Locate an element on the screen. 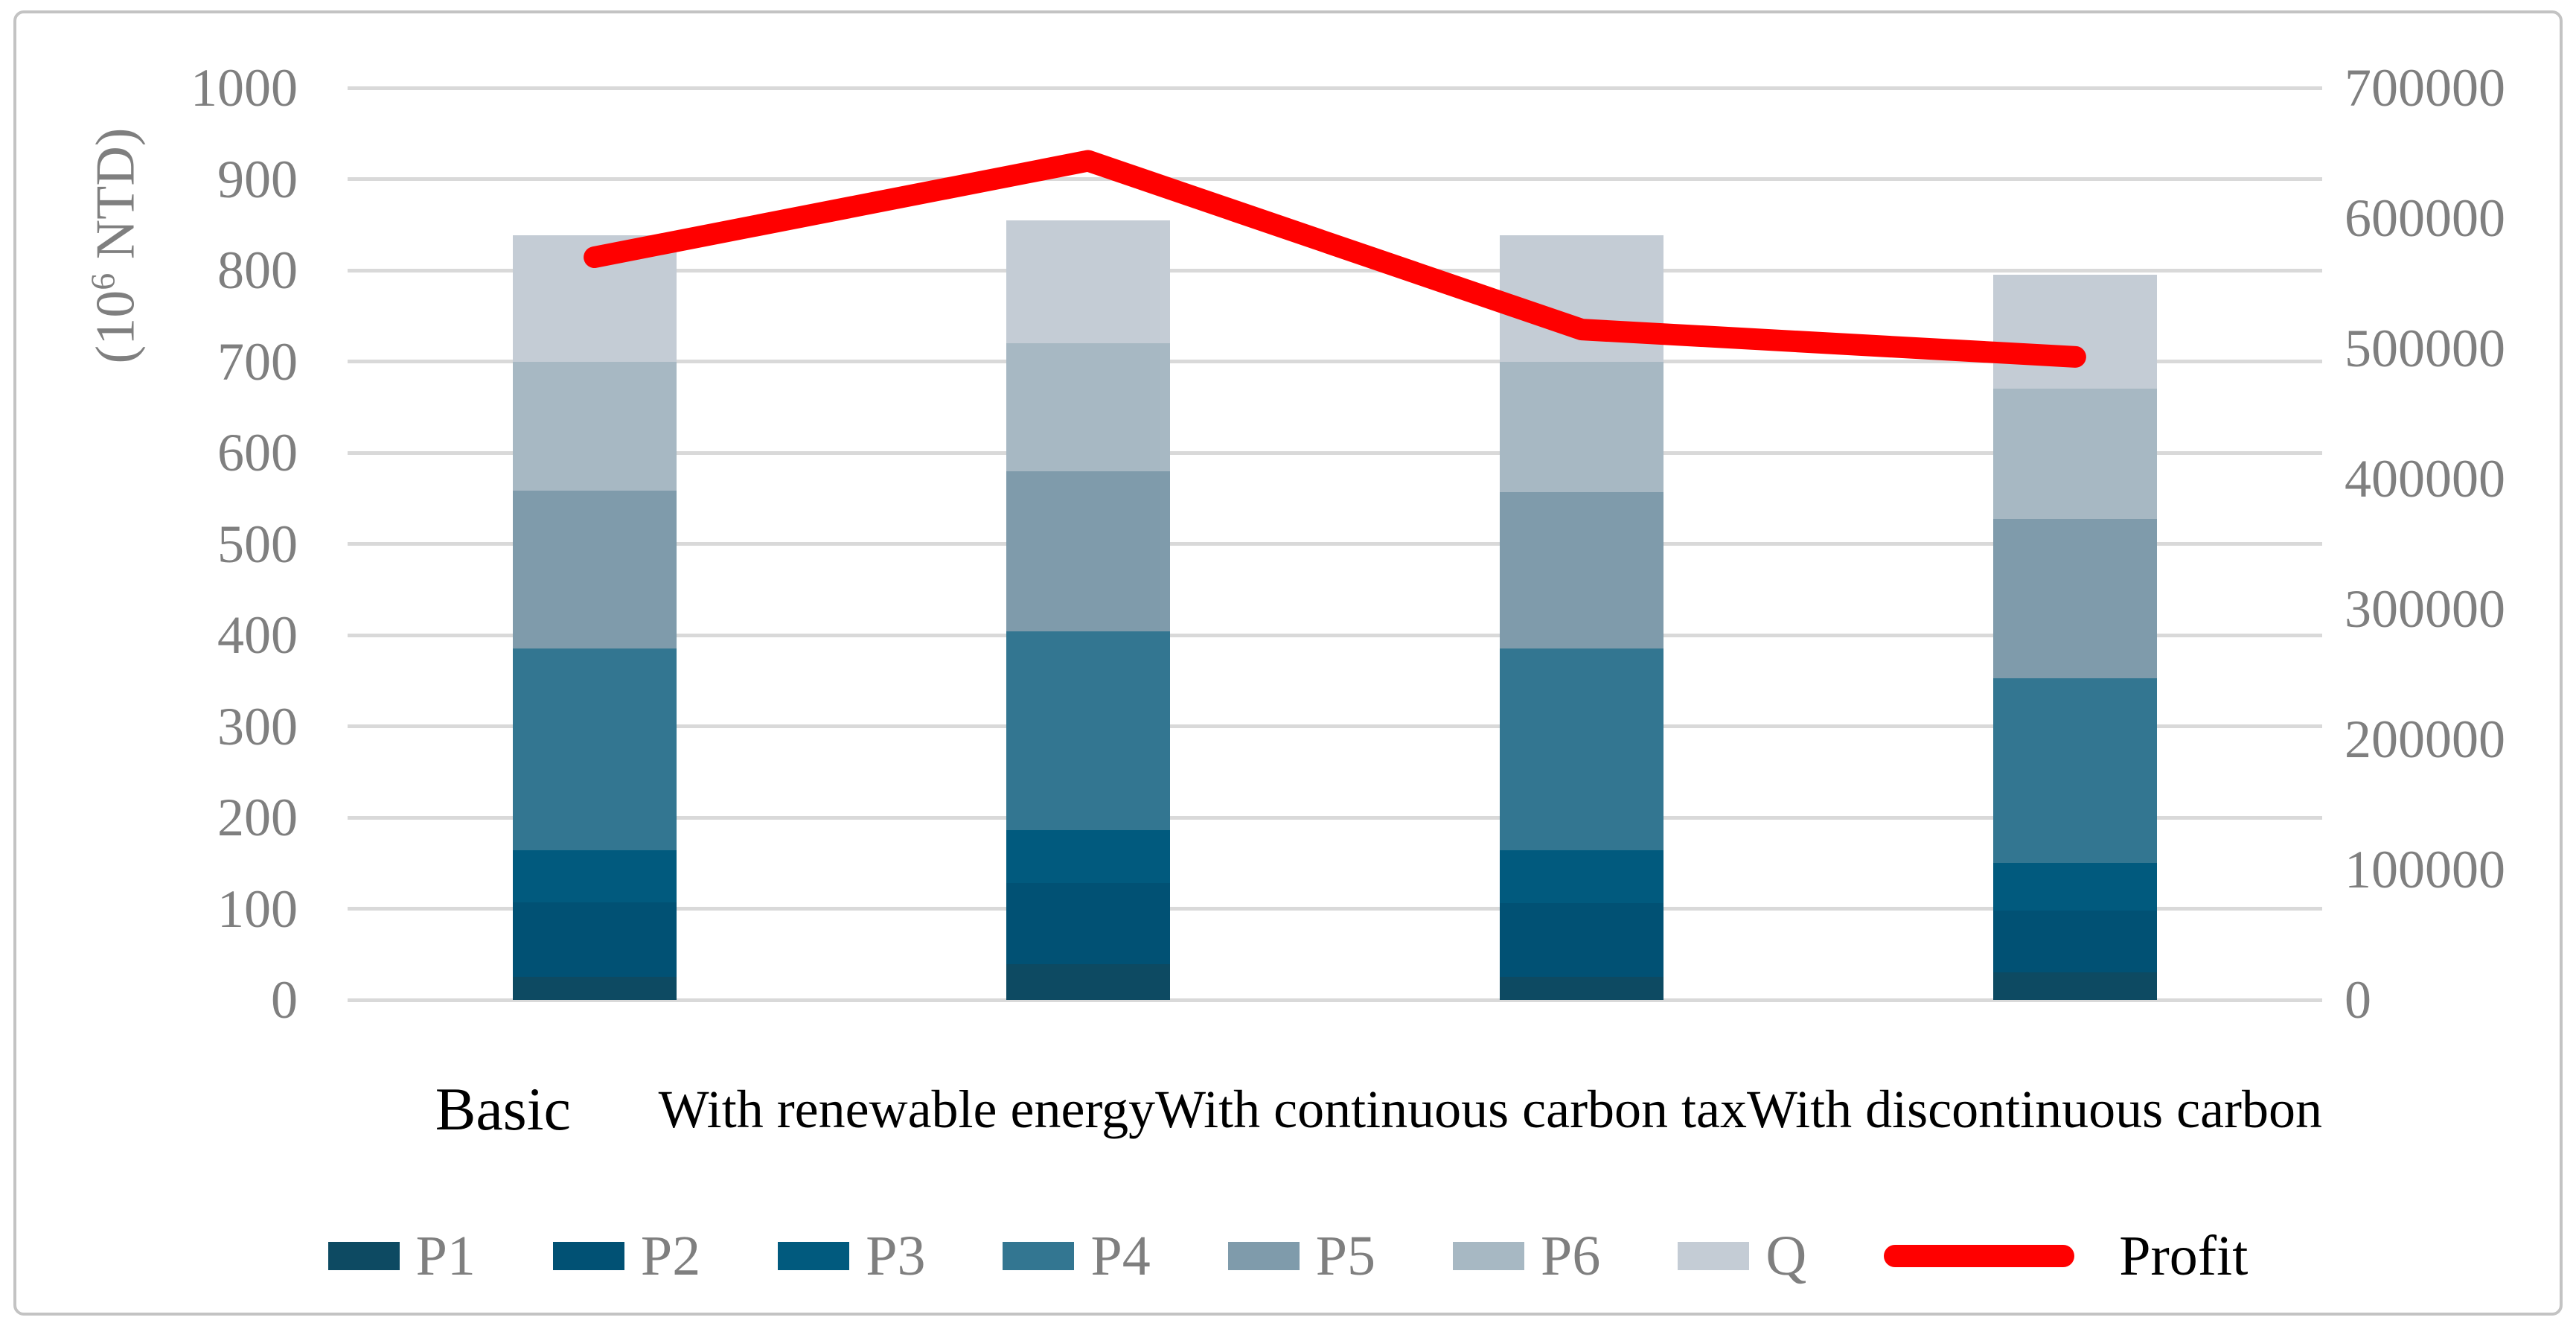 The width and height of the screenshot is (2576, 1326). right-axis-tick-label: 200000 is located at coordinates (2425, 739).